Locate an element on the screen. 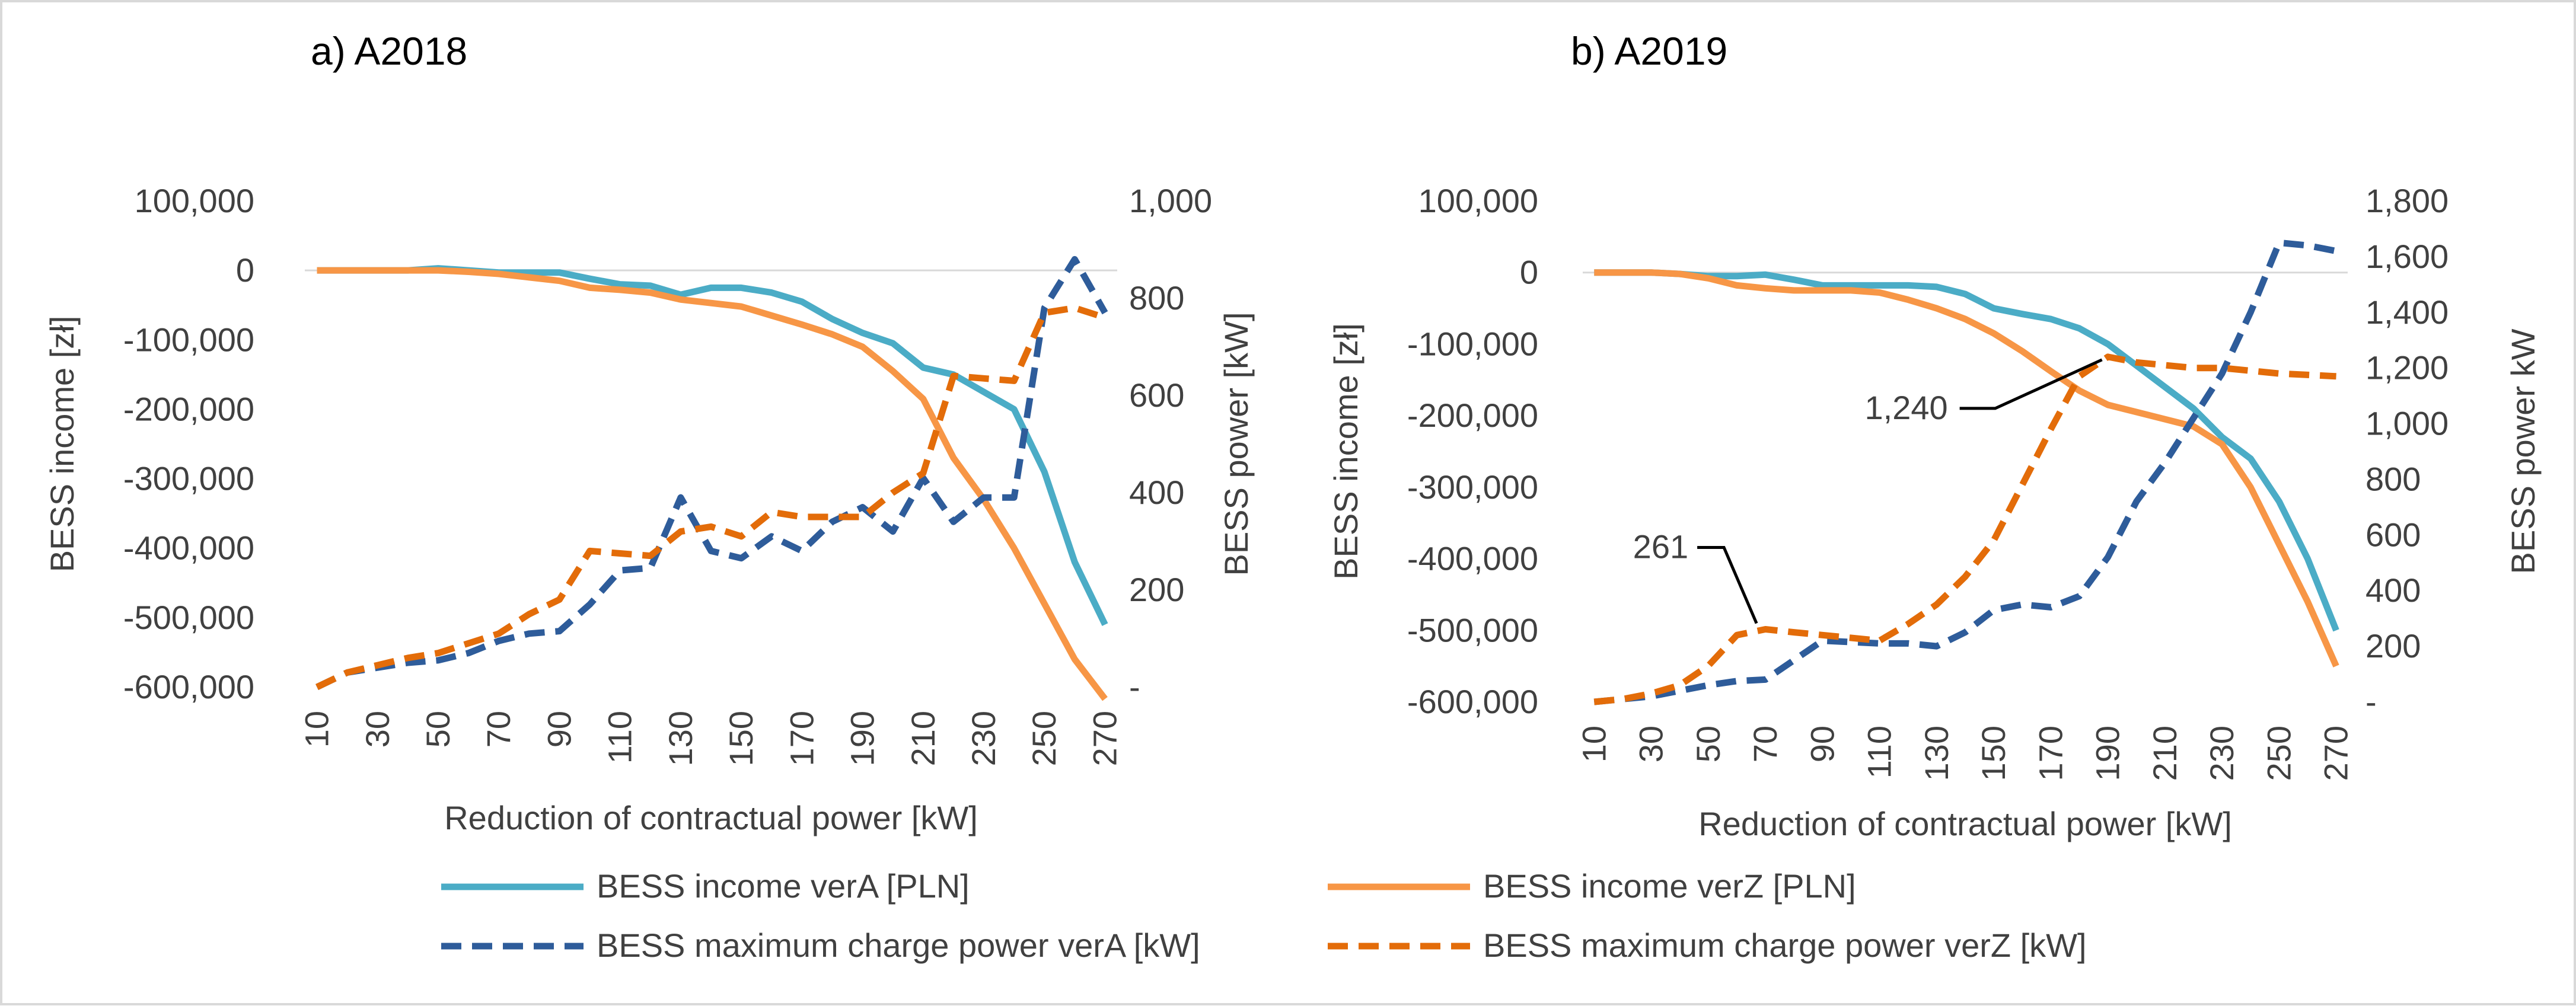 The width and height of the screenshot is (2576, 1006). legend-label: BESS income verZ [PLN] is located at coordinates (1669, 886).